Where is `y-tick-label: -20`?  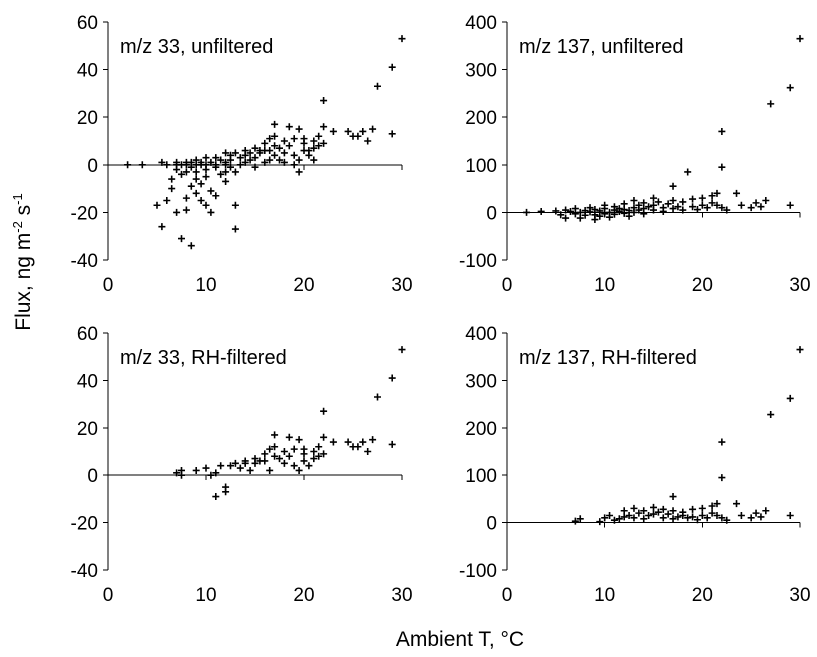
y-tick-label: -20 is located at coordinates (84, 524).